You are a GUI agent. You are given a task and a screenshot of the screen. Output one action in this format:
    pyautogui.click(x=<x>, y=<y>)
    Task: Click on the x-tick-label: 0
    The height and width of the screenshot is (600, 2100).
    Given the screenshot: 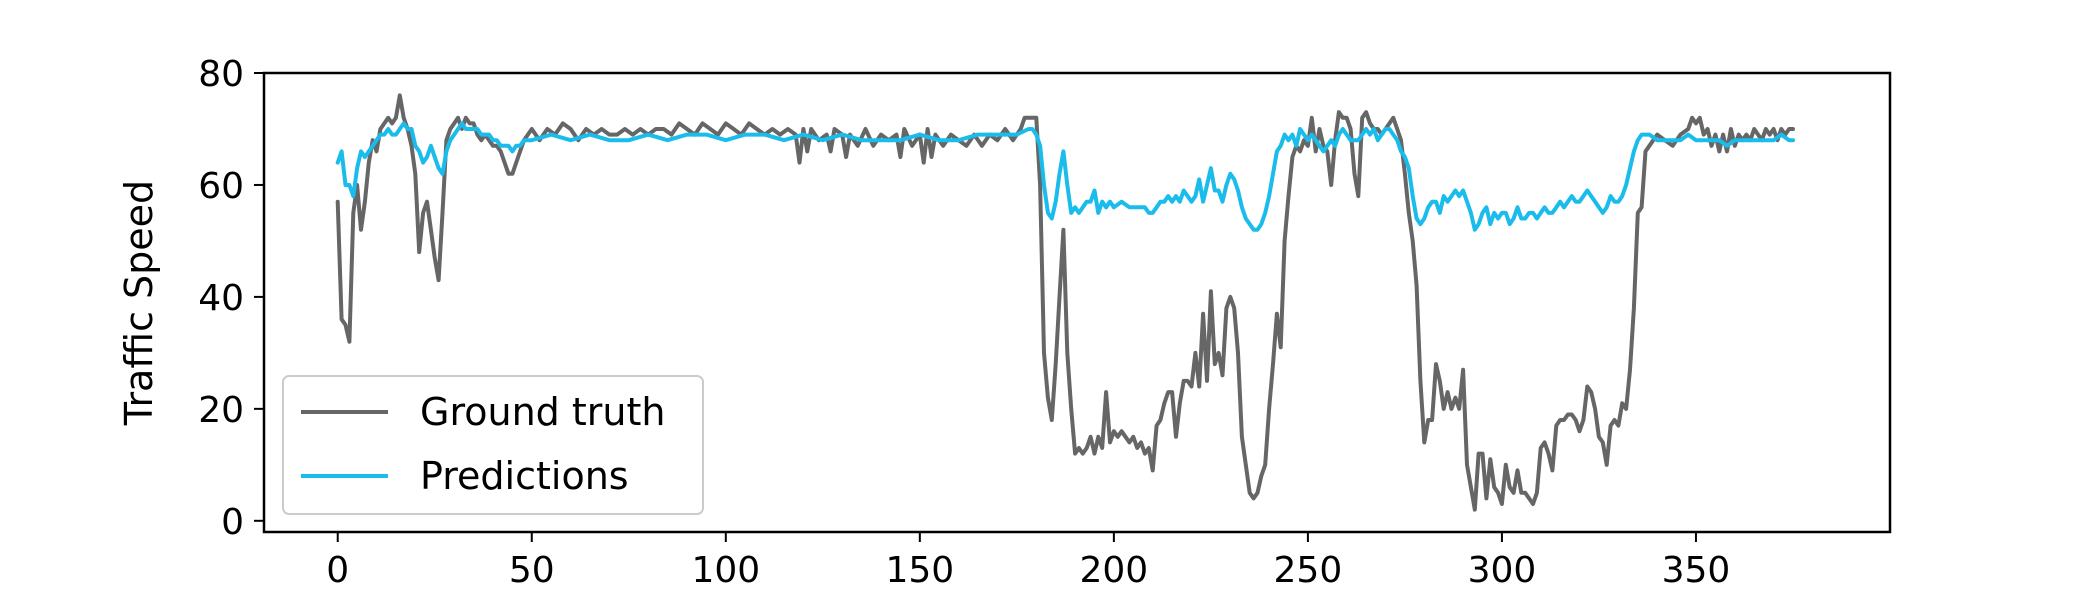 What is the action you would take?
    pyautogui.click(x=337, y=570)
    